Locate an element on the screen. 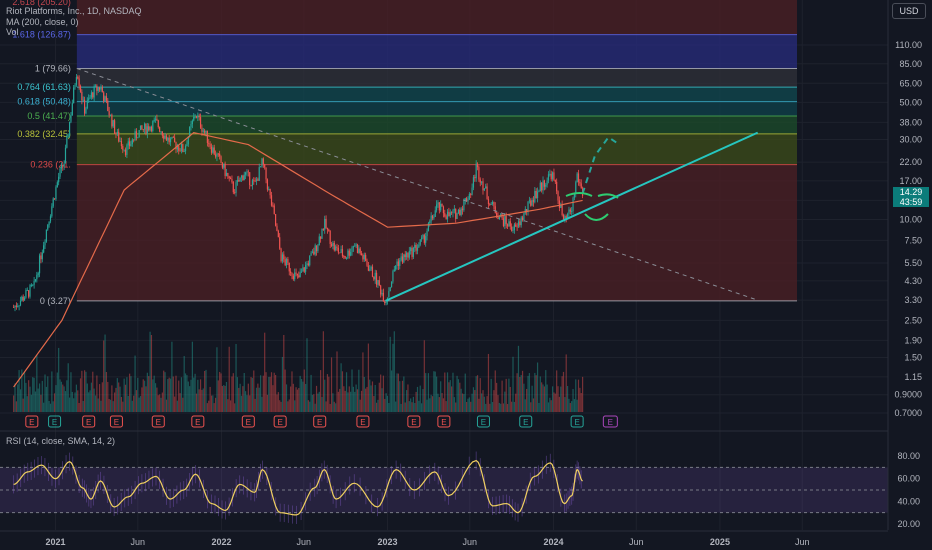  rsi-indicator-label: RSI (14, close, SMA, 14, 2) is located at coordinates (61, 441).